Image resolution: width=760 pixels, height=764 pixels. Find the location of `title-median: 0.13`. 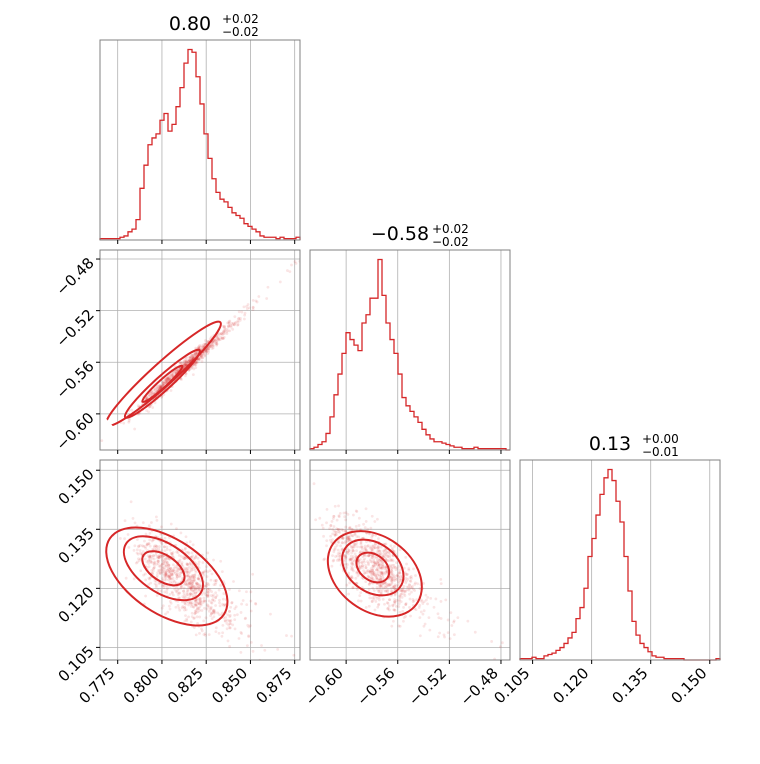

title-median: 0.13 is located at coordinates (610, 444).